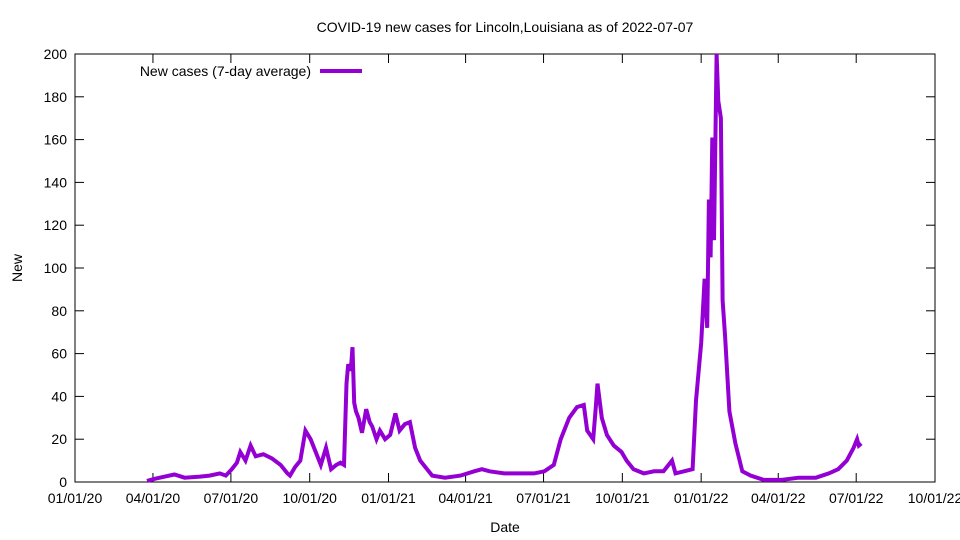 The height and width of the screenshot is (540, 960). Describe the element at coordinates (934, 498) in the screenshot. I see `x-tick-label: 10/01/22` at that location.